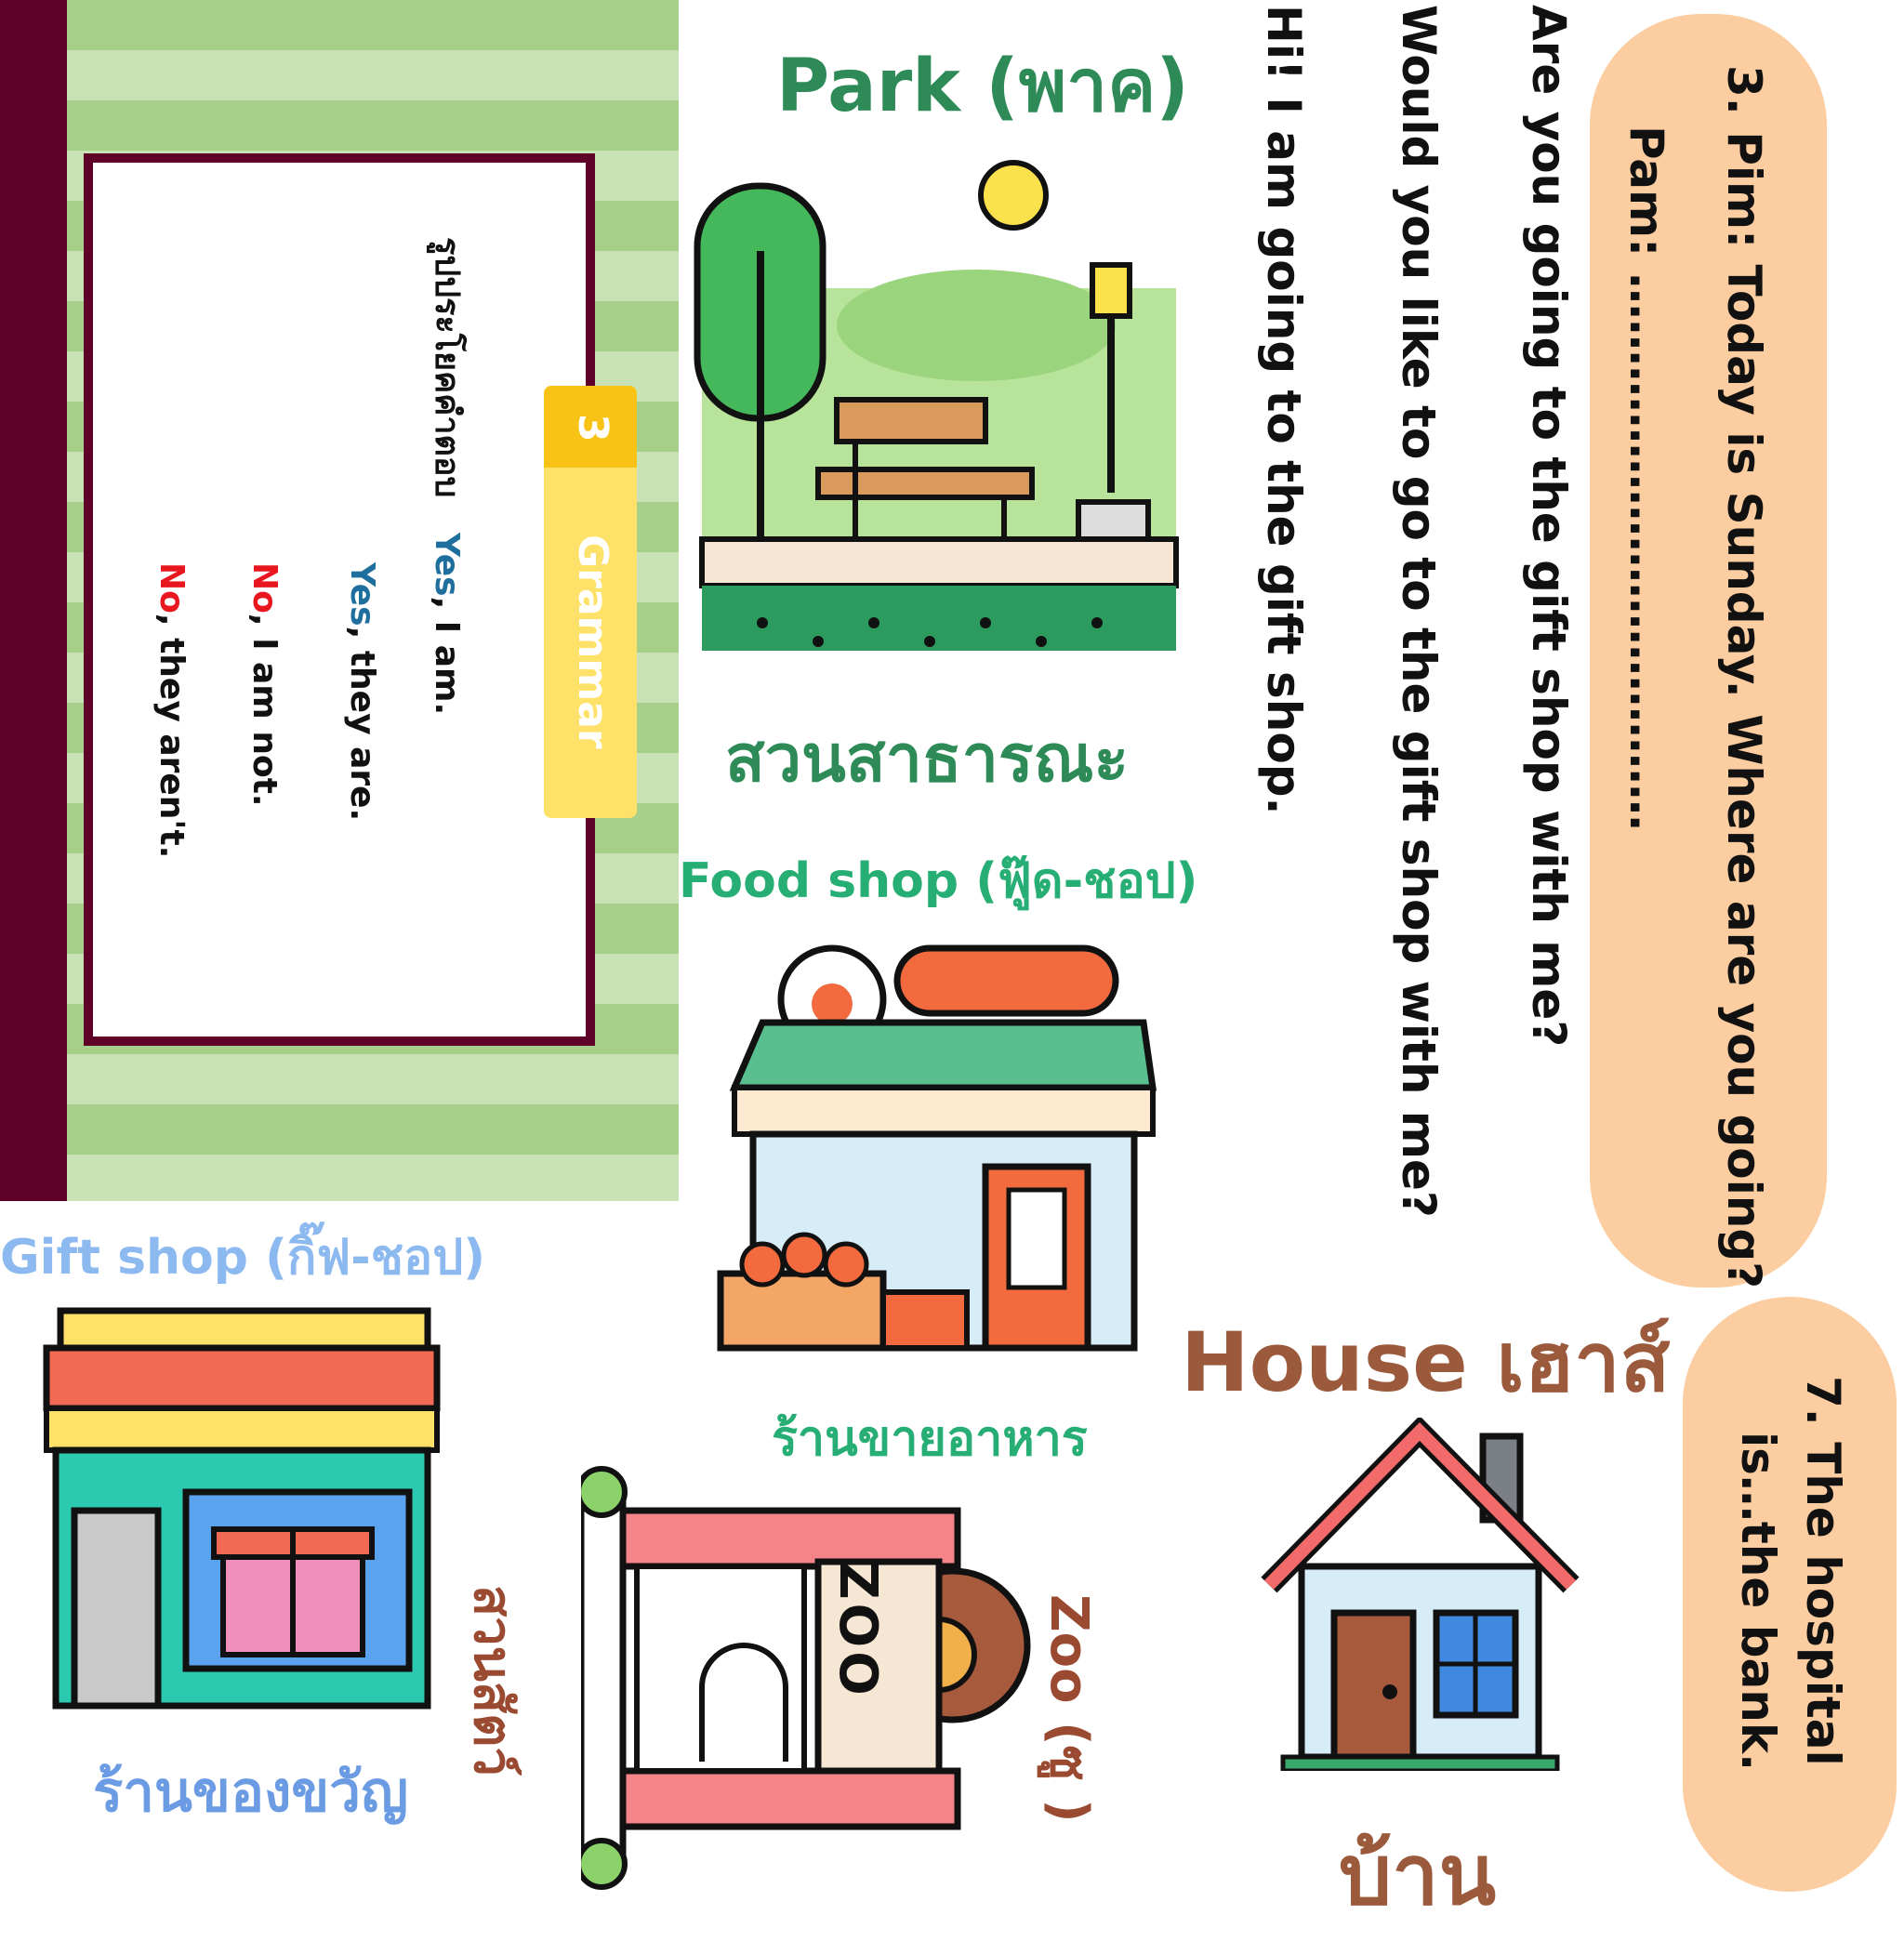 Image resolution: width=1904 pixels, height=1941 pixels. I want to click on answer-3-word: No, so click(264, 588).